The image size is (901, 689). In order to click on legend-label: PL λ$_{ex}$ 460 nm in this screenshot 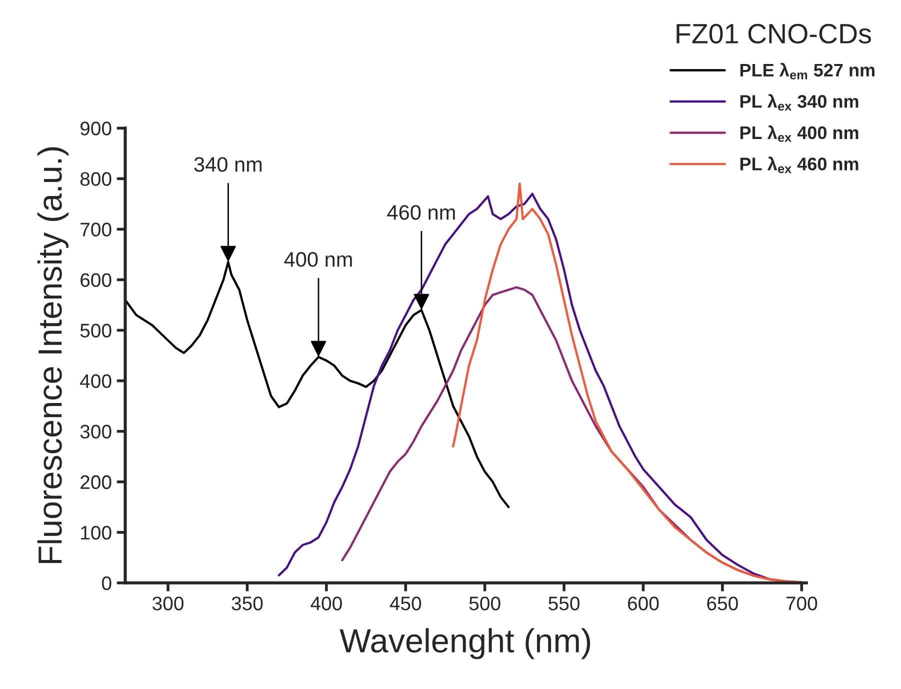, I will do `click(799, 165)`.